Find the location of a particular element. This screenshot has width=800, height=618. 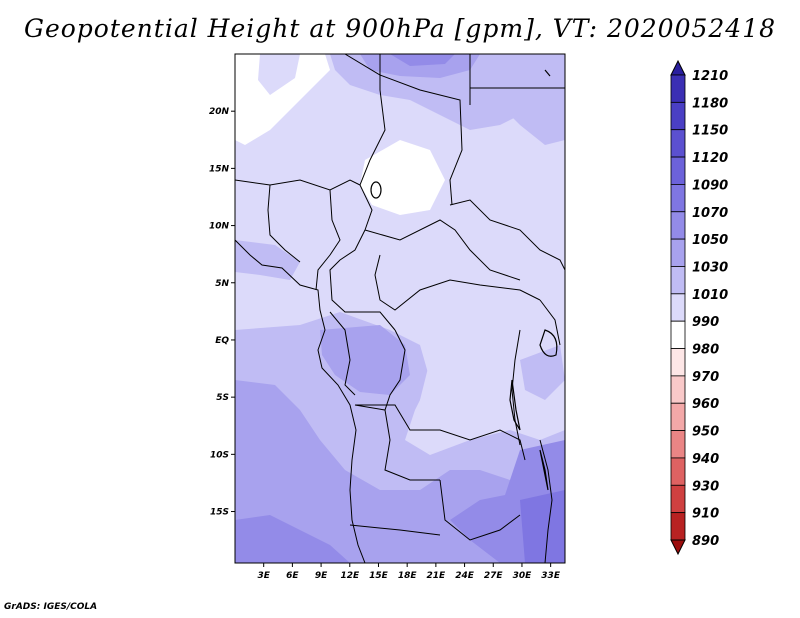

colorbar-level-label: 960 is located at coordinates (705, 404).